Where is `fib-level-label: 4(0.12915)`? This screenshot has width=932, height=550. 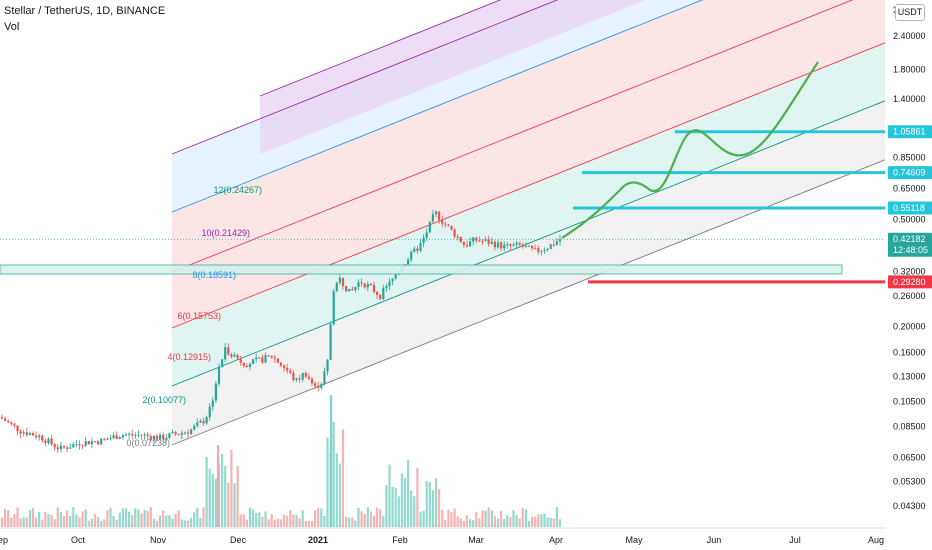
fib-level-label: 4(0.12915) is located at coordinates (189, 357).